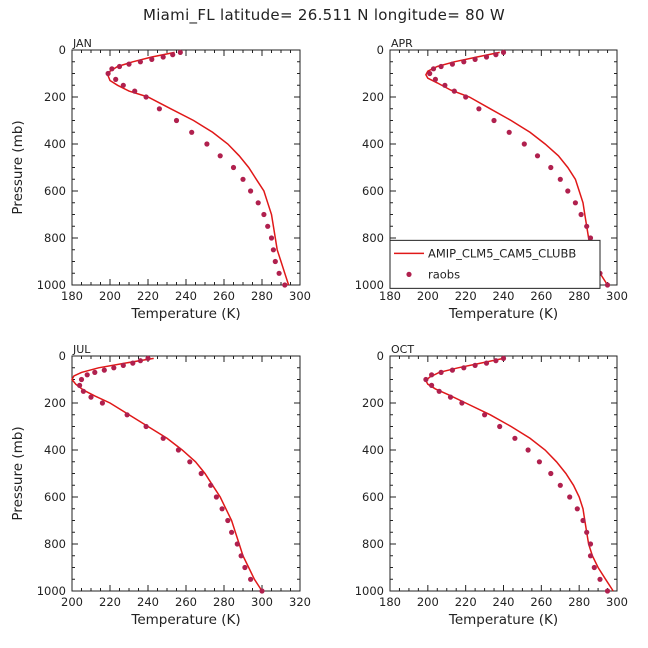  Describe the element at coordinates (18, 167) in the screenshot. I see `y-axis-label: Pressure (mb)` at that location.